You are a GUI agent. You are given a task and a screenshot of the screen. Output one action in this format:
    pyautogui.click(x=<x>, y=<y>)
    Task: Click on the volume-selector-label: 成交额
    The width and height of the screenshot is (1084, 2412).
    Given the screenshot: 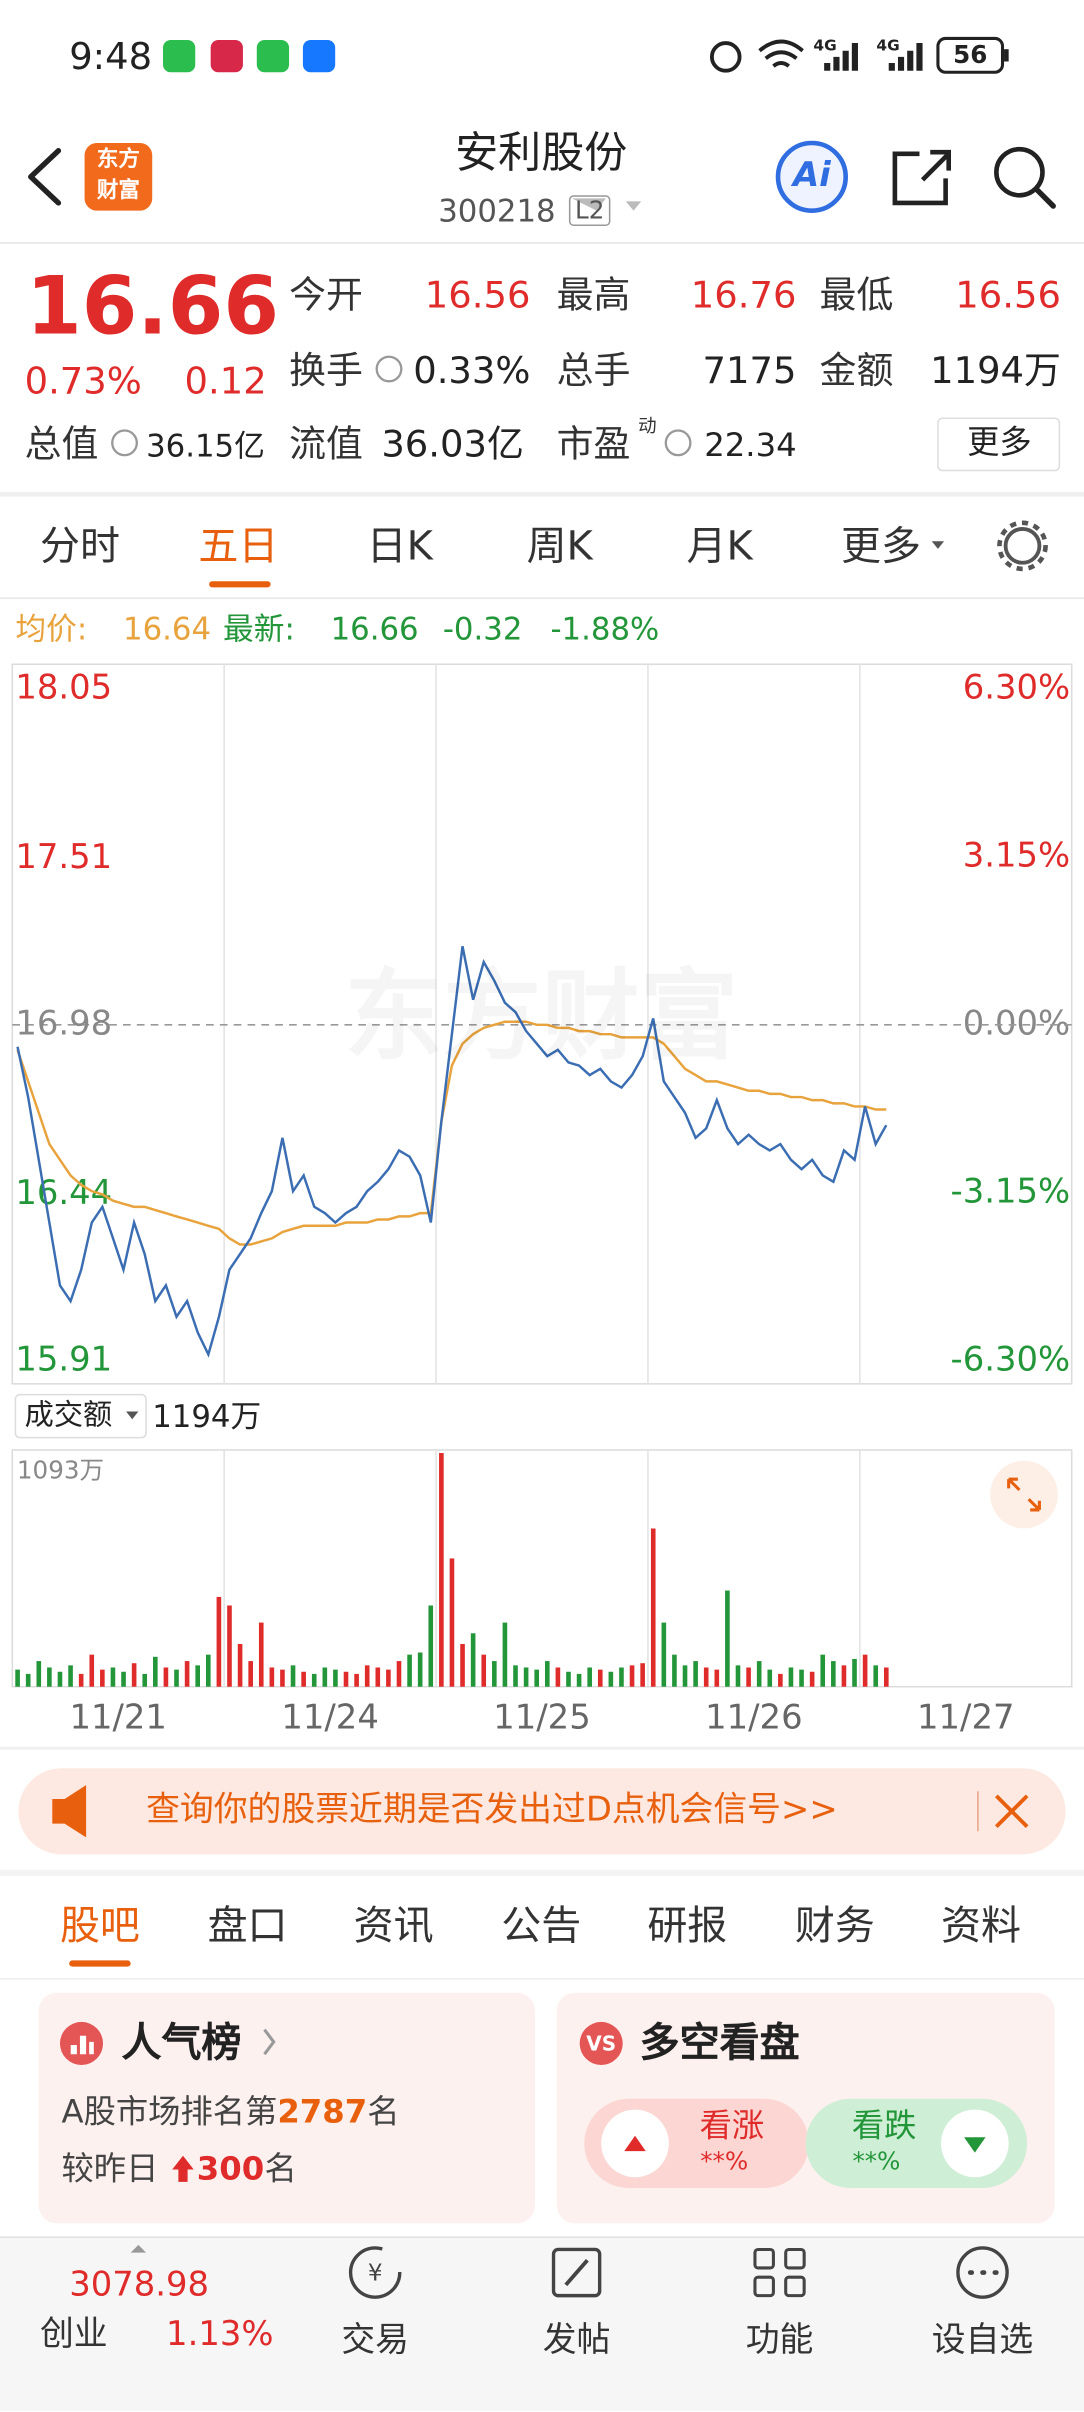 What is the action you would take?
    pyautogui.click(x=68, y=1415)
    